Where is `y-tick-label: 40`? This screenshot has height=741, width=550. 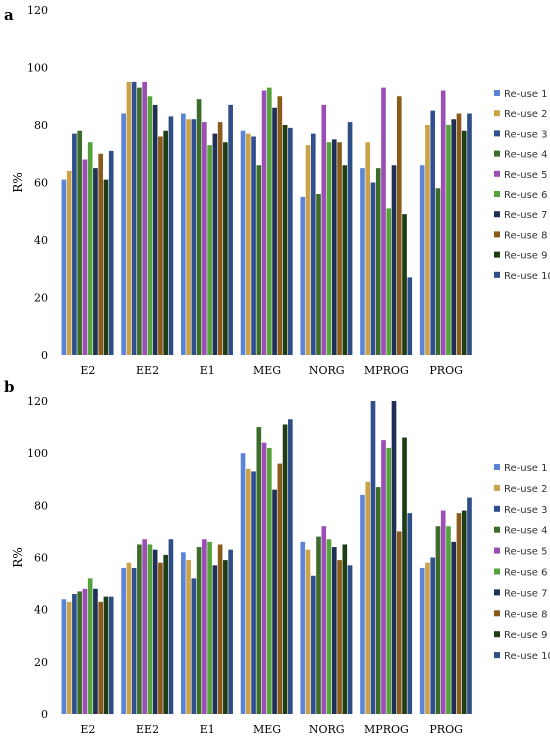
y-tick-label: 40 is located at coordinates (41, 610).